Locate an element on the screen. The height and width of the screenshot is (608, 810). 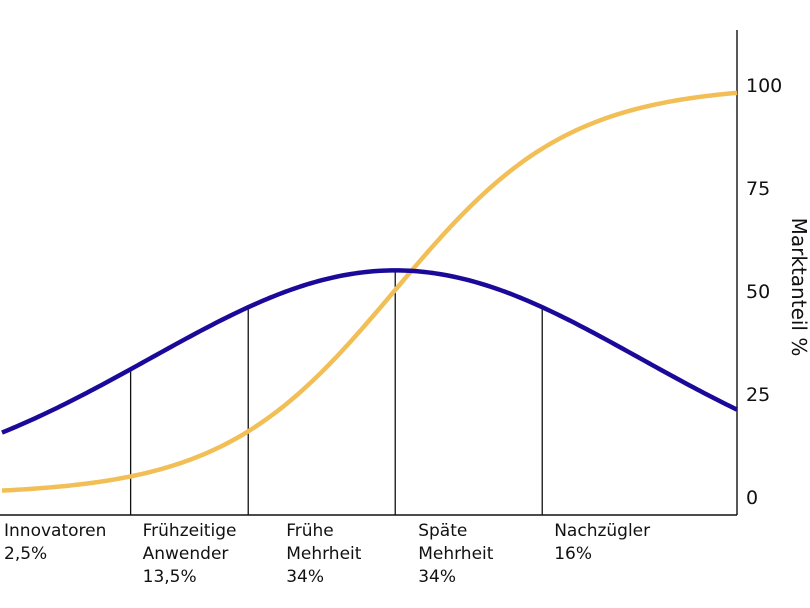
segment-label-2: Frühzeitige Anwender 13,5% is located at coordinates (190, 554).